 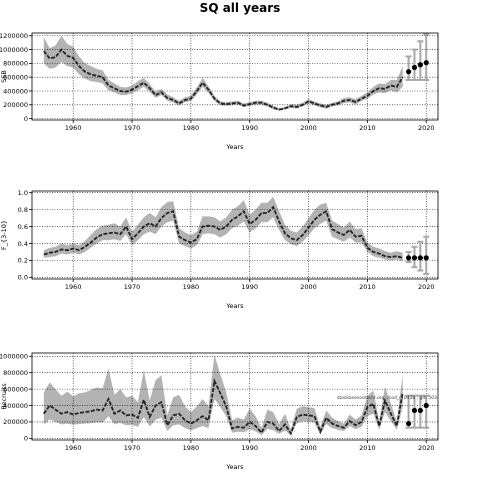 I want to click on y-axis-label: F_{3-10}, so click(x=4, y=235).